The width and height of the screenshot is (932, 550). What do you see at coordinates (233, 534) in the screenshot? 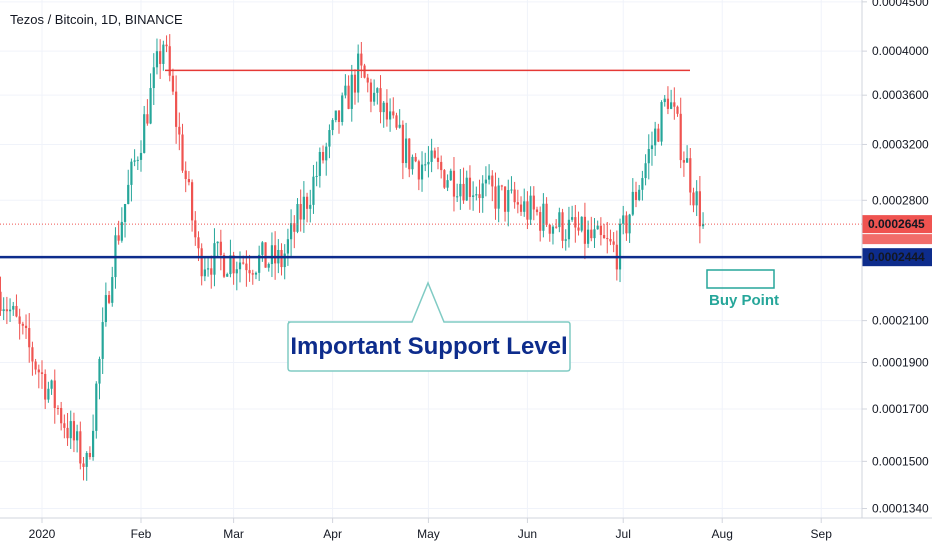
I see `x-tick-label: Mar` at bounding box center [233, 534].